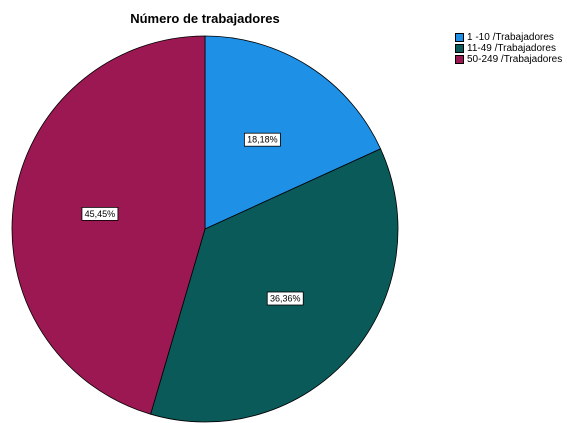 The image size is (584, 423). I want to click on legend-label: 11-49 /Trabajadores, so click(511, 48).